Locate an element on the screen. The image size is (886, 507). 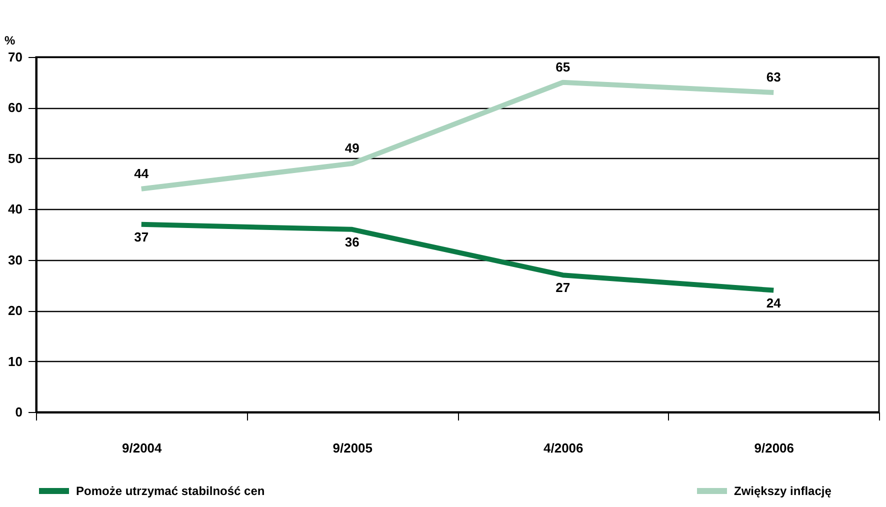
y-tick-label: 70 is located at coordinates (15, 57).